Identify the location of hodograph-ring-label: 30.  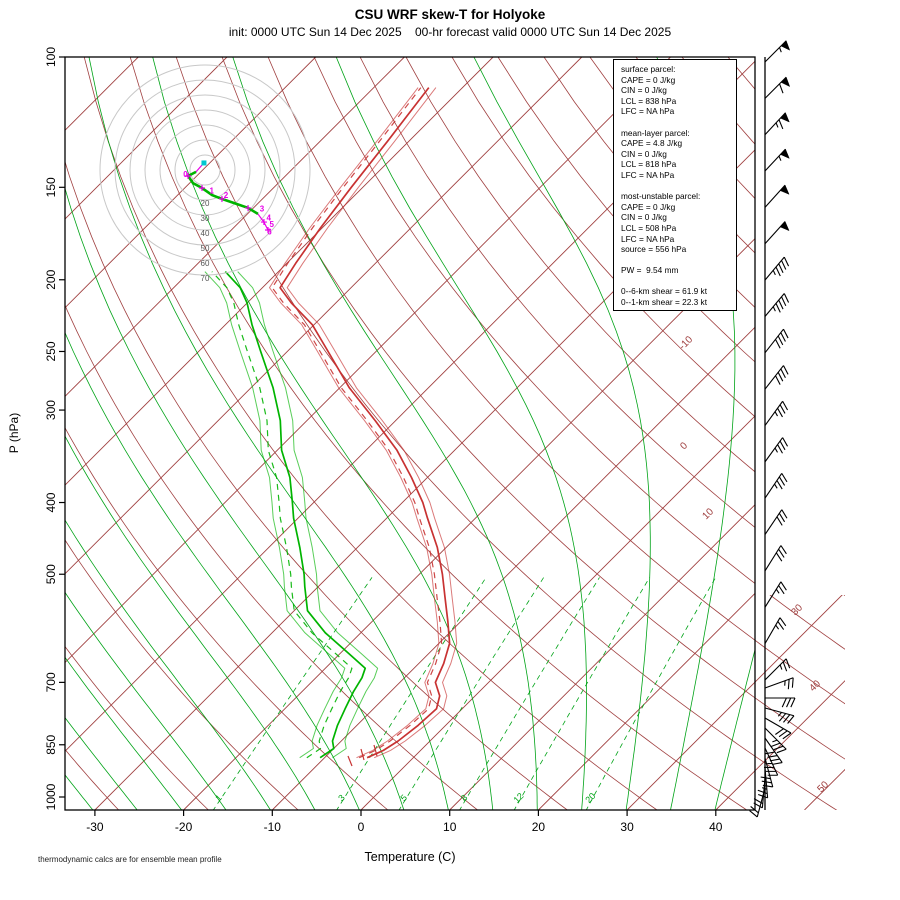
(205, 218).